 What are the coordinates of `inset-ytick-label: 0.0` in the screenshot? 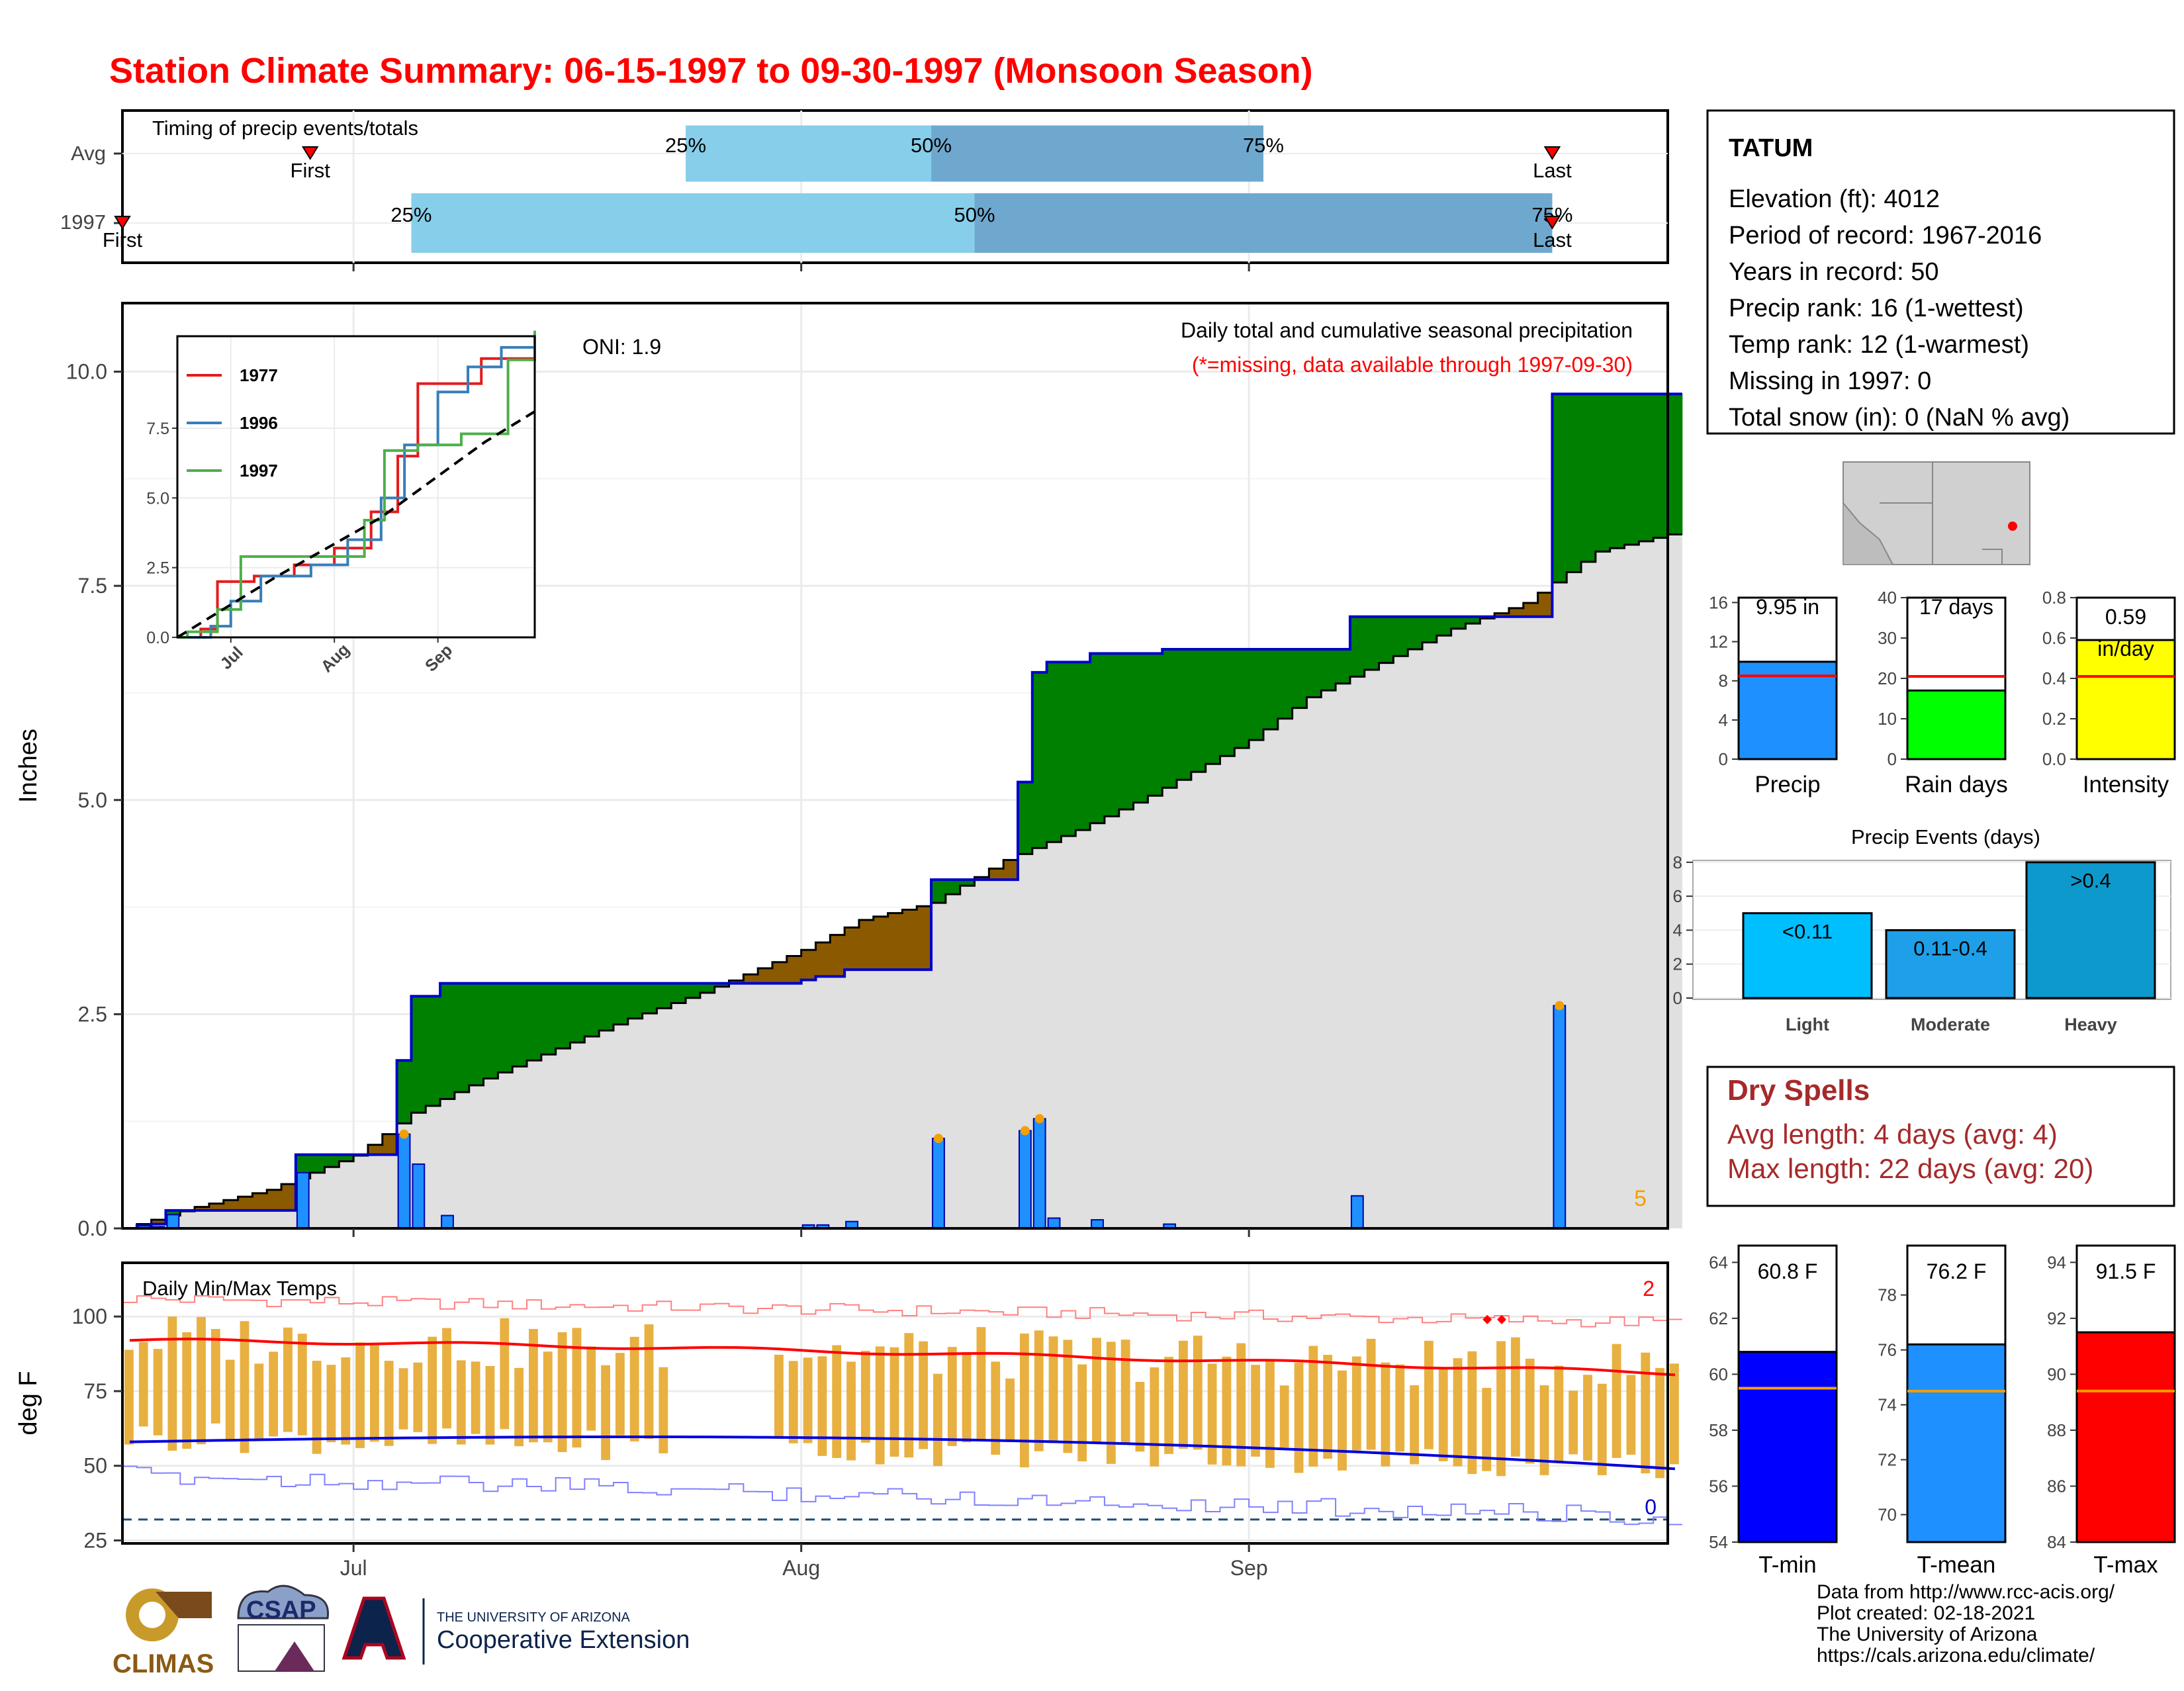 It's located at (157, 638).